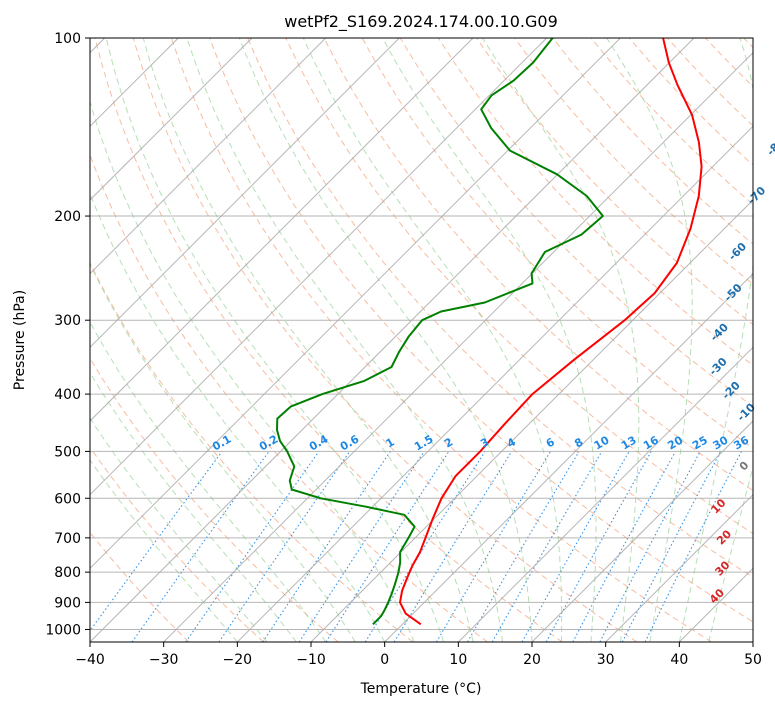 This screenshot has height=708, width=775. What do you see at coordinates (390, 442) in the screenshot?
I see `mixing-ratio-label: 1` at bounding box center [390, 442].